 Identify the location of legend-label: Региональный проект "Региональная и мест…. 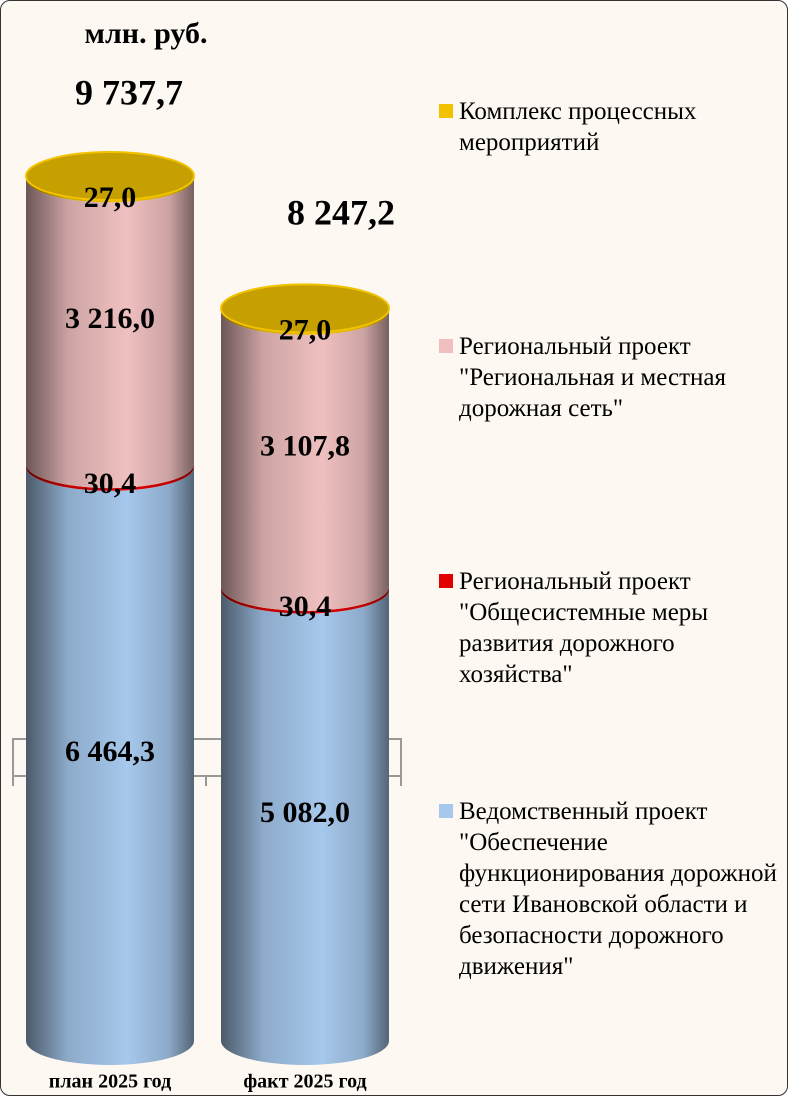
(592, 377).